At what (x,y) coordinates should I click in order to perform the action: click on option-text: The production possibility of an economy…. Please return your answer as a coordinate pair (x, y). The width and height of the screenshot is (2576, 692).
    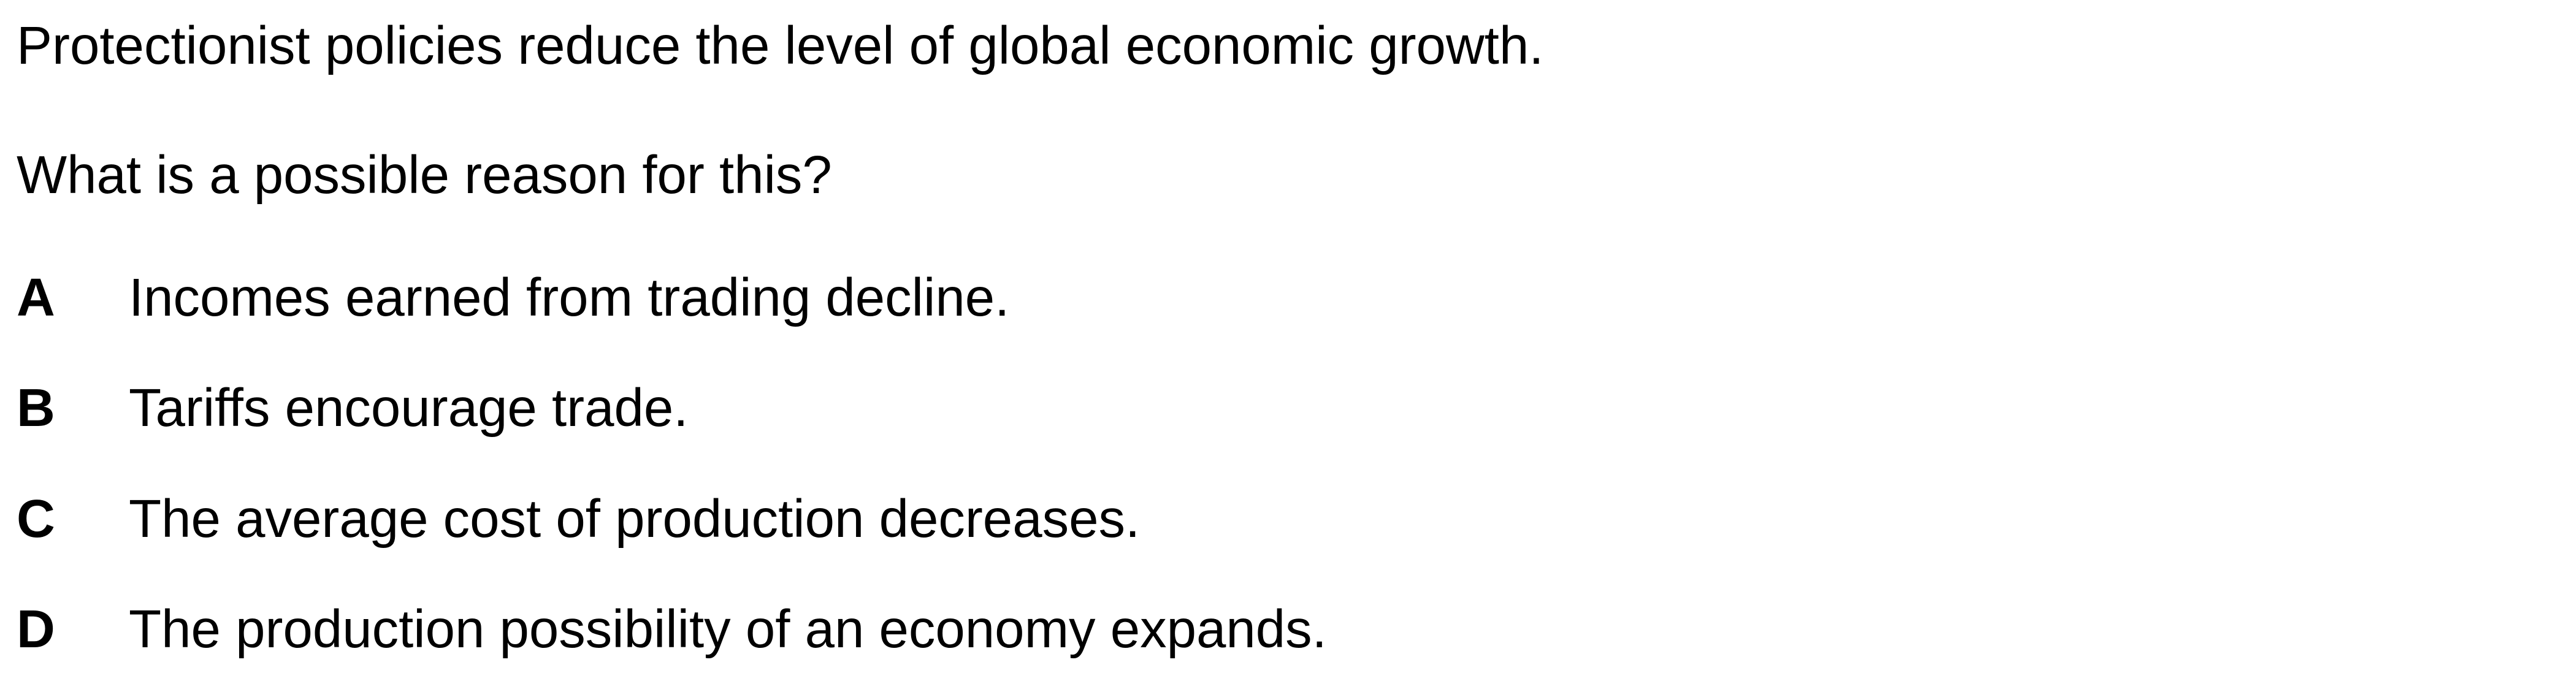
    Looking at the image, I should click on (728, 629).